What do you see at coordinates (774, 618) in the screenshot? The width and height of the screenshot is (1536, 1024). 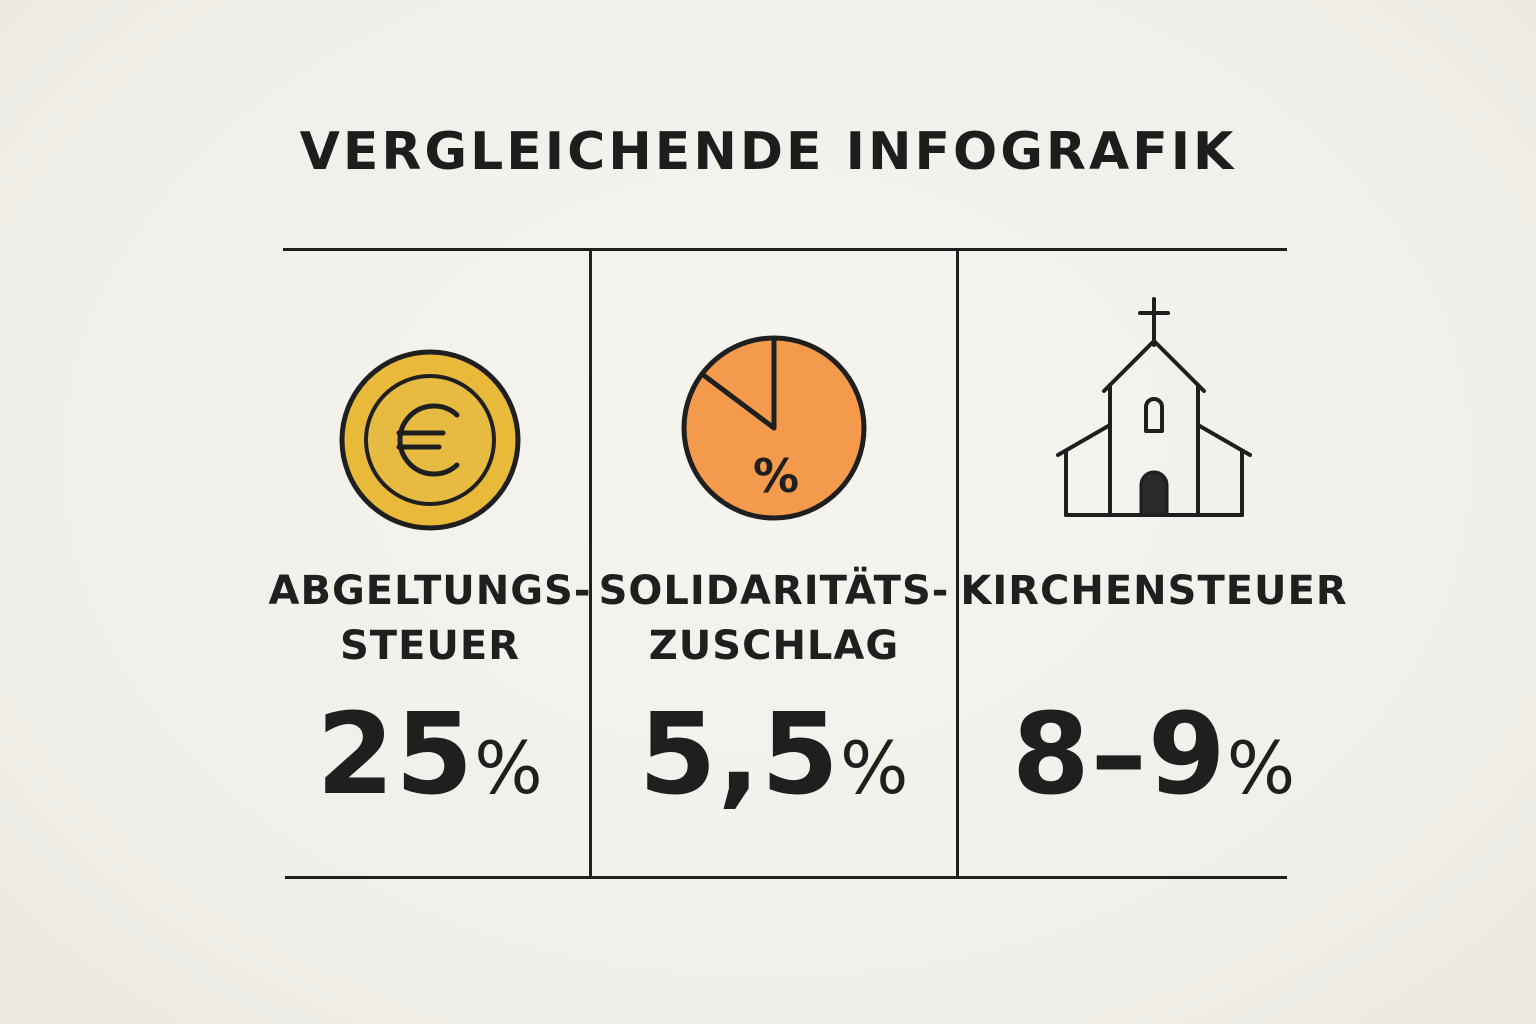 I see `tax-label: SOLIDARITÄTS- ZUSCHLAG` at bounding box center [774, 618].